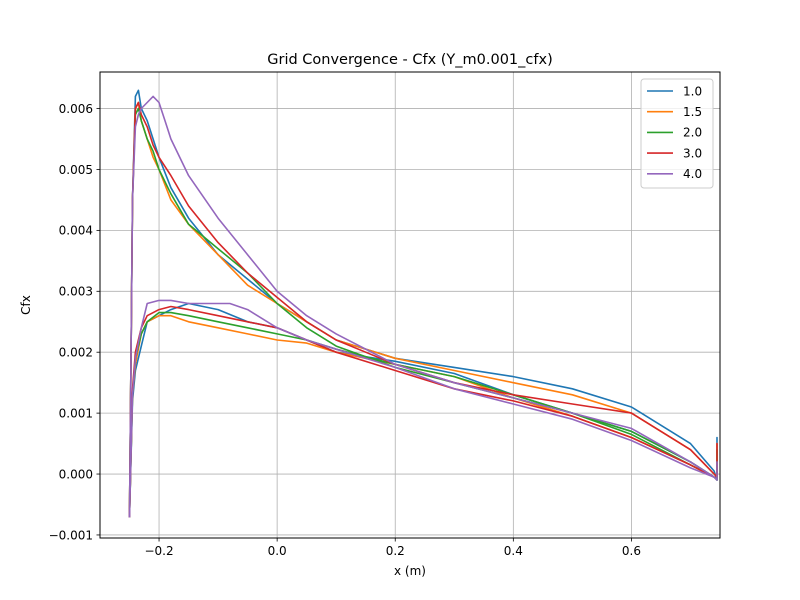 This screenshot has width=800, height=600. Describe the element at coordinates (692, 153) in the screenshot. I see `legend-label: 3.0` at that location.